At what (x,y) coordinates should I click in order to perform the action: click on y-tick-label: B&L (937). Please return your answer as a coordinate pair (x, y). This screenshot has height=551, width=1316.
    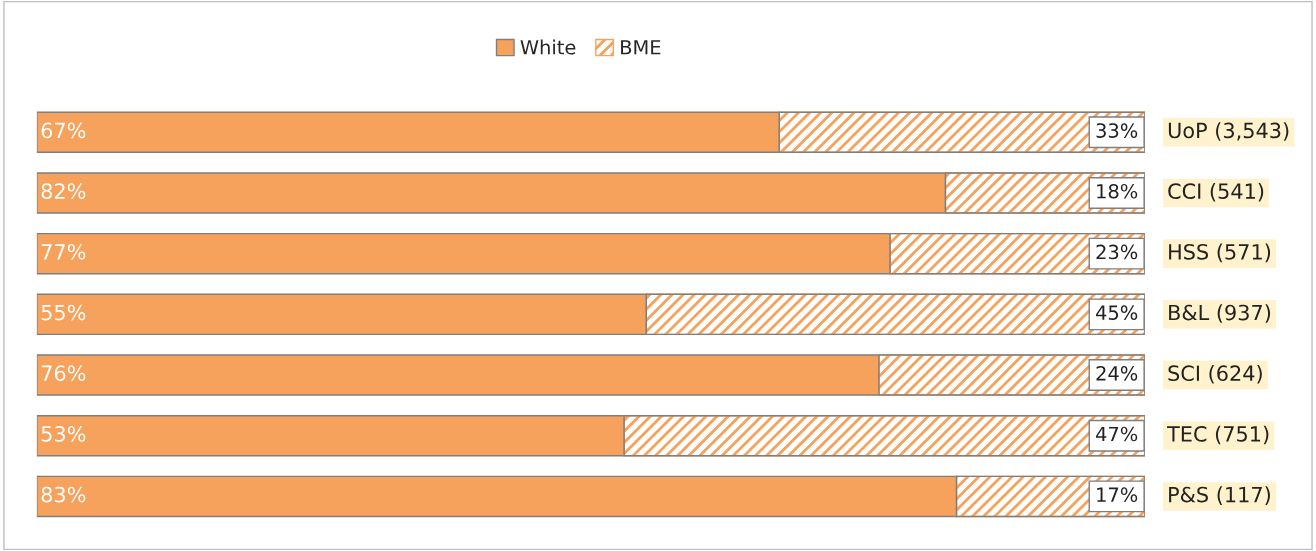
    Looking at the image, I should click on (1220, 313).